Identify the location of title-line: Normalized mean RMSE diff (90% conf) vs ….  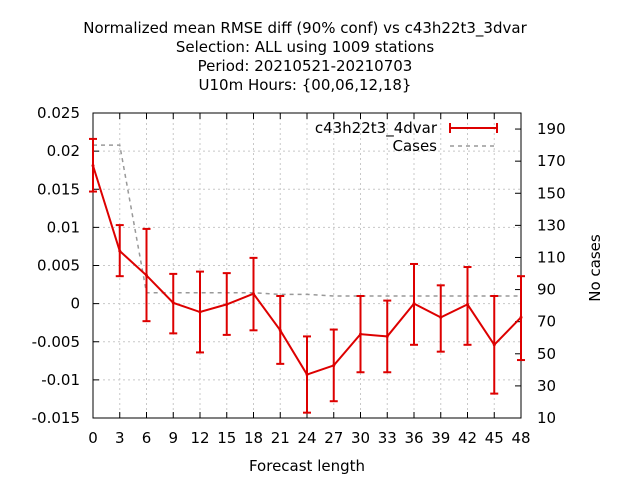
(305, 28).